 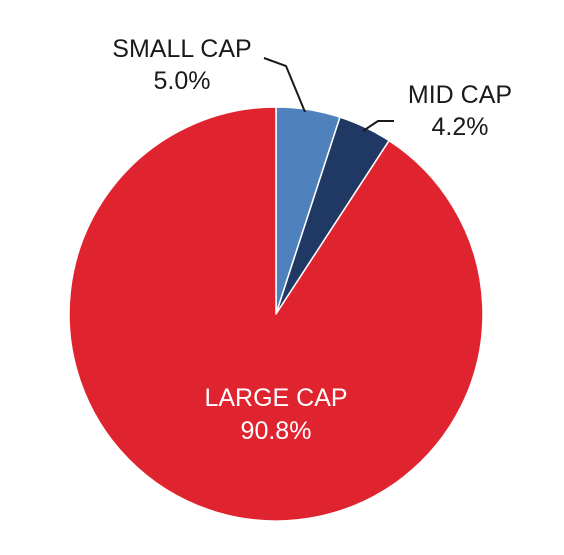 I want to click on label-mid-cap-name: MID CAP, so click(x=460, y=95).